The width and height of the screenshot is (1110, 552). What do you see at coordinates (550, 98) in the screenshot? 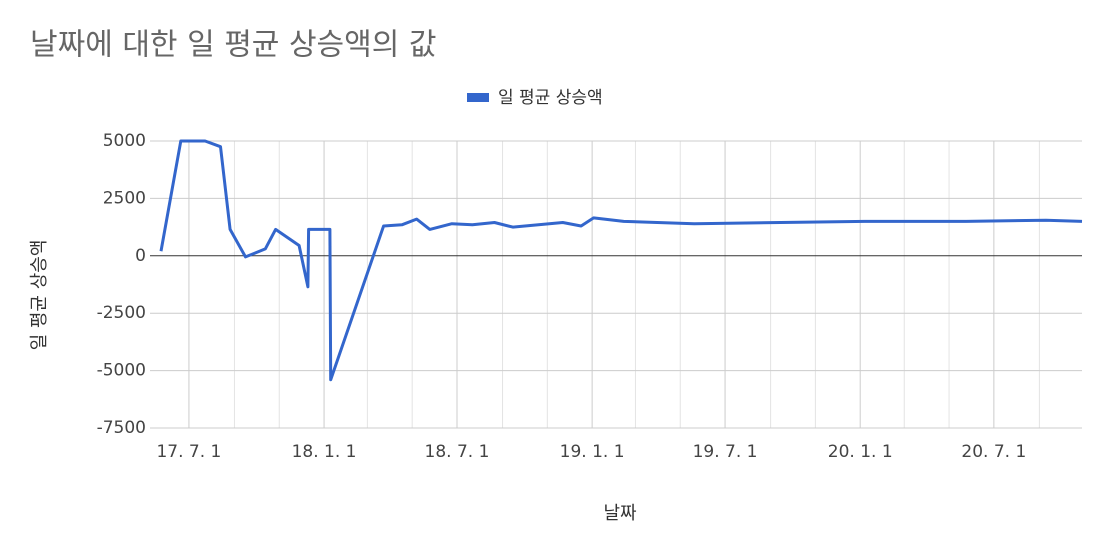
I see `legend-label: 일 평균 상승액` at bounding box center [550, 98].